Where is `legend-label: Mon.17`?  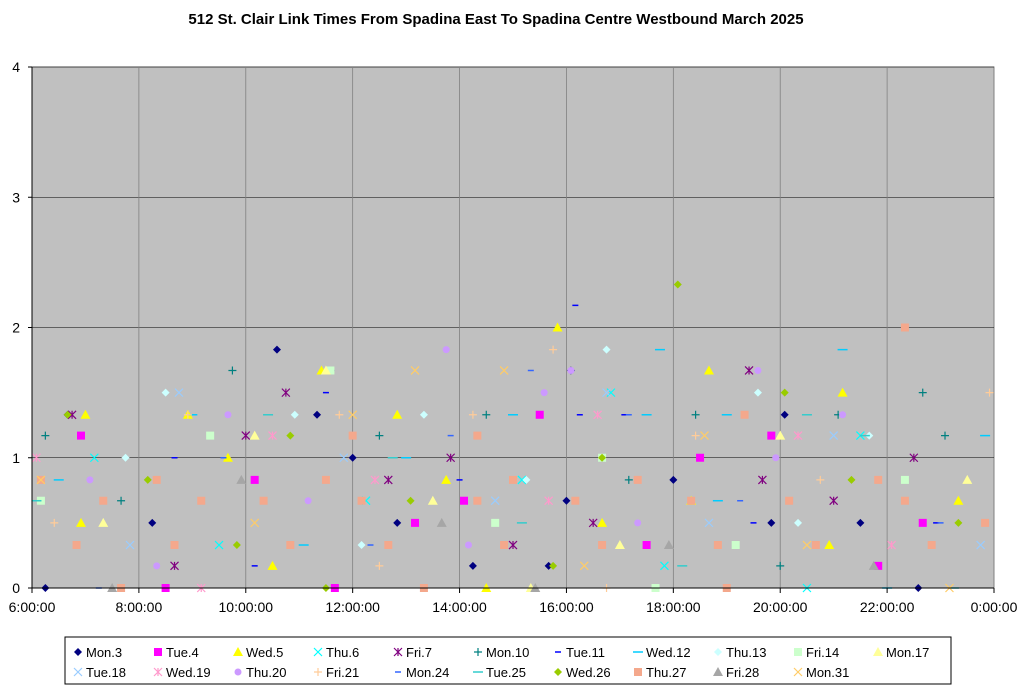 legend-label: Mon.17 is located at coordinates (907, 652).